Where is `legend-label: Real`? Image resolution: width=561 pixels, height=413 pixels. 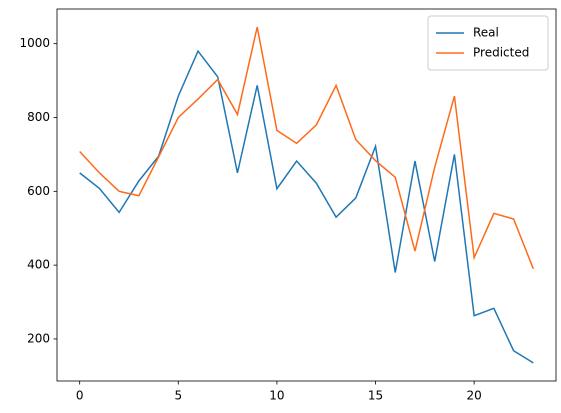
legend-label: Real is located at coordinates (486, 33).